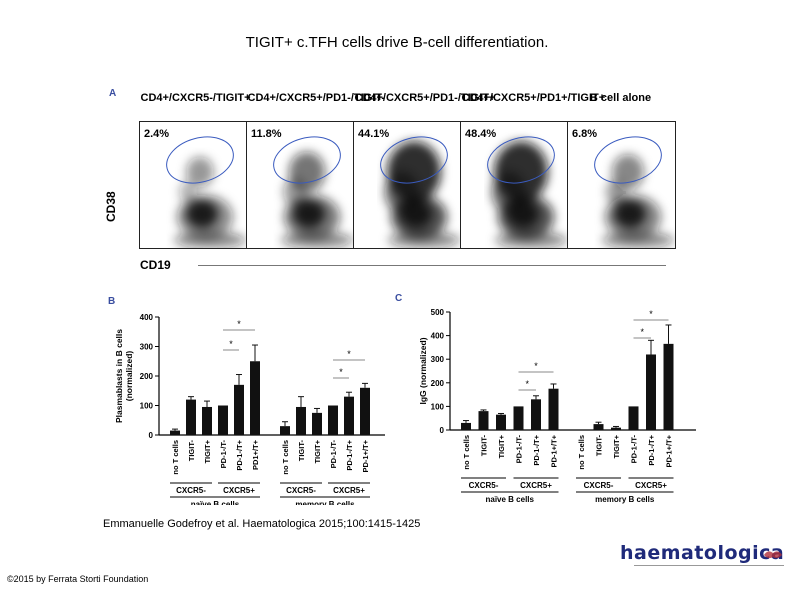  Describe the element at coordinates (425, 98) in the screenshot. I see `facs-plot-title: CD4+/CXCR5+/PD1-/TIGIT+` at that location.